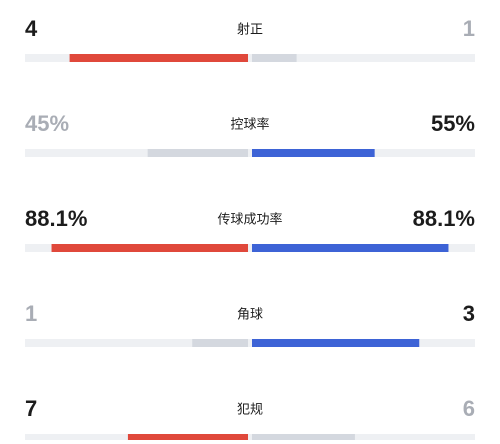 This screenshot has height=444, width=500. Describe the element at coordinates (250, 315) in the screenshot. I see `stat-label: 角球` at that location.